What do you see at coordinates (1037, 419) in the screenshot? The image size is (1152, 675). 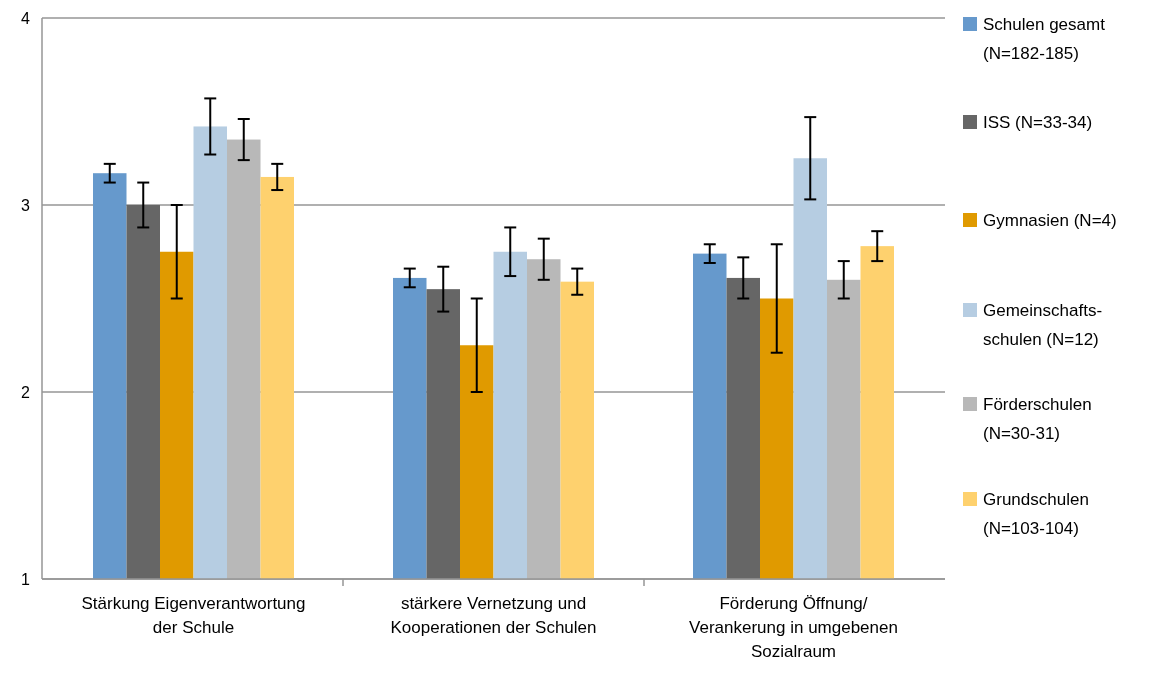 I see `legend-label: Förderschulen (N=30-31)` at bounding box center [1037, 419].